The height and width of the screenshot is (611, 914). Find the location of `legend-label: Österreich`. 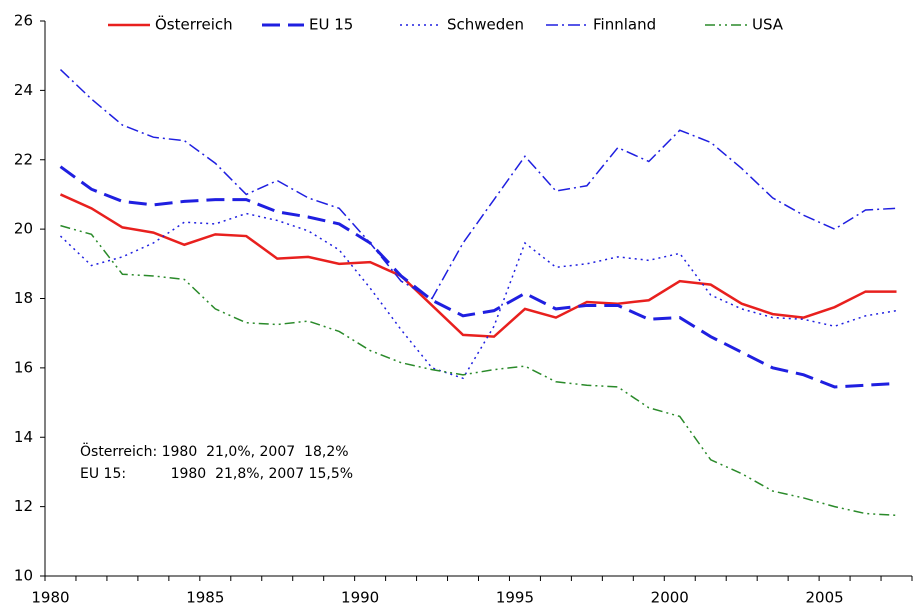

legend-label: Österreich is located at coordinates (194, 24).